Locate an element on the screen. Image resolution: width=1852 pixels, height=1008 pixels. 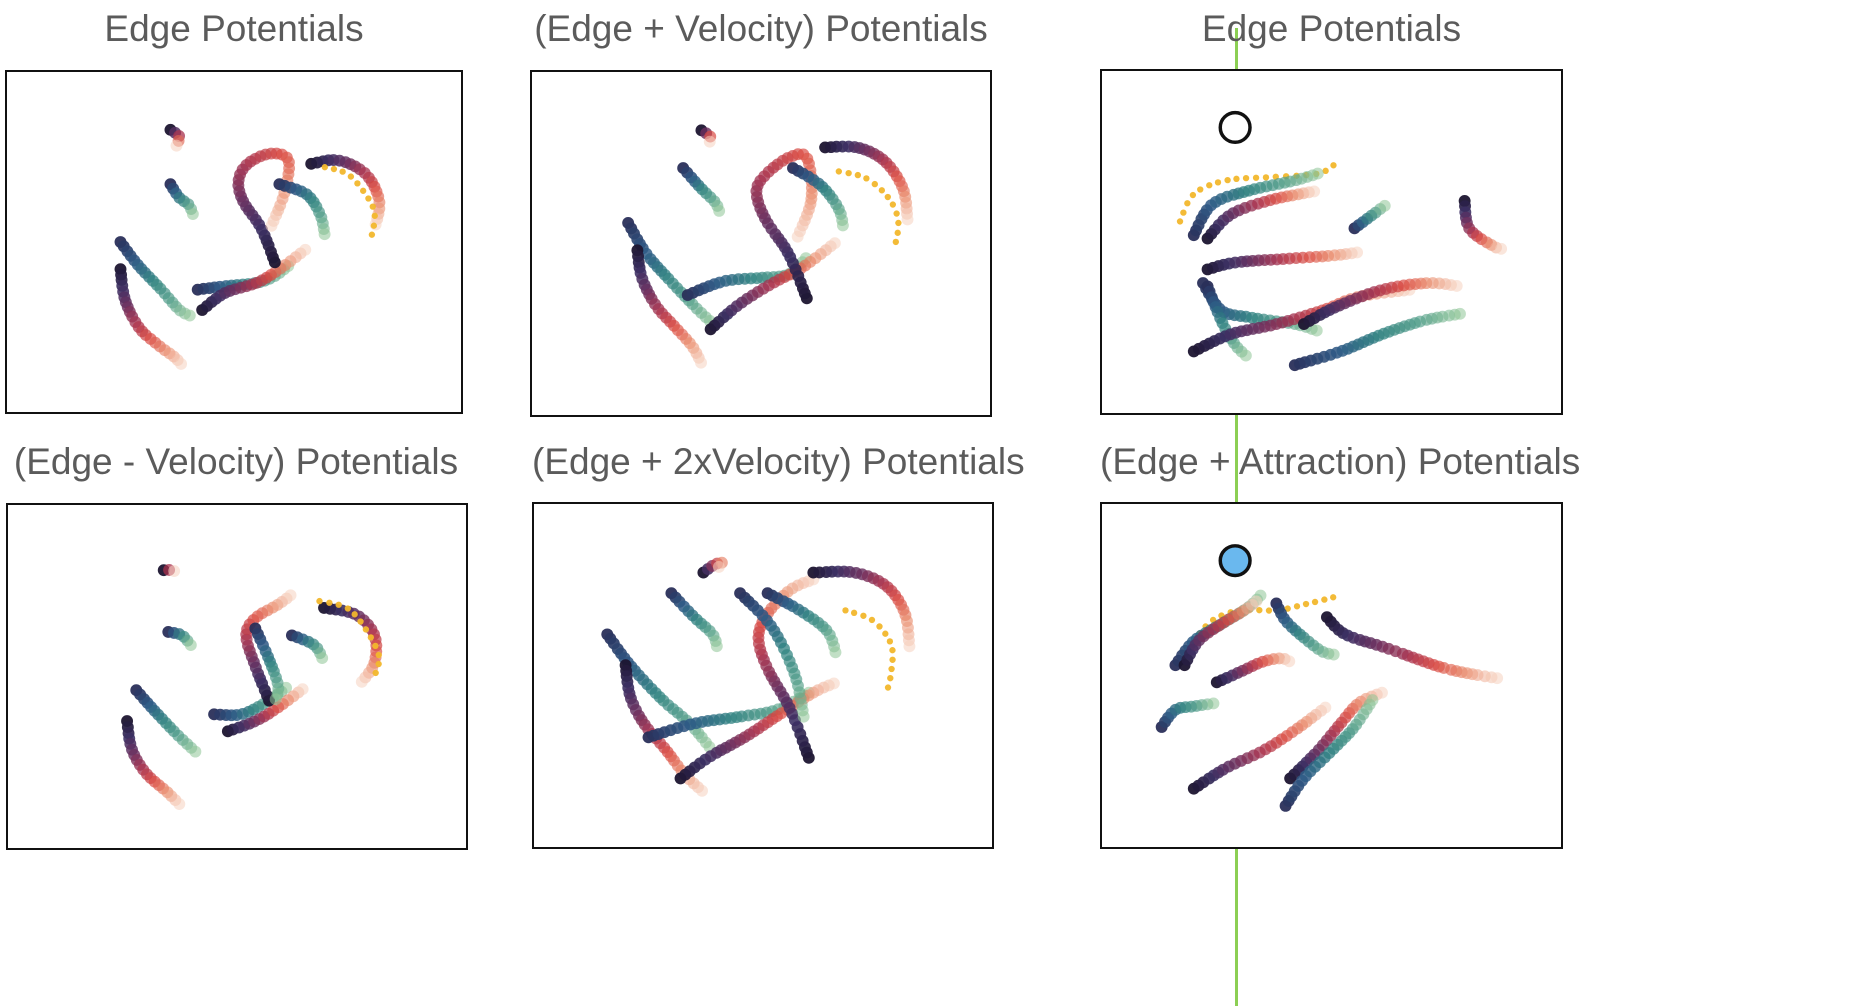
panel-title-top-middle: (Edge + Velocity) Potentials is located at coordinates (761, 28).